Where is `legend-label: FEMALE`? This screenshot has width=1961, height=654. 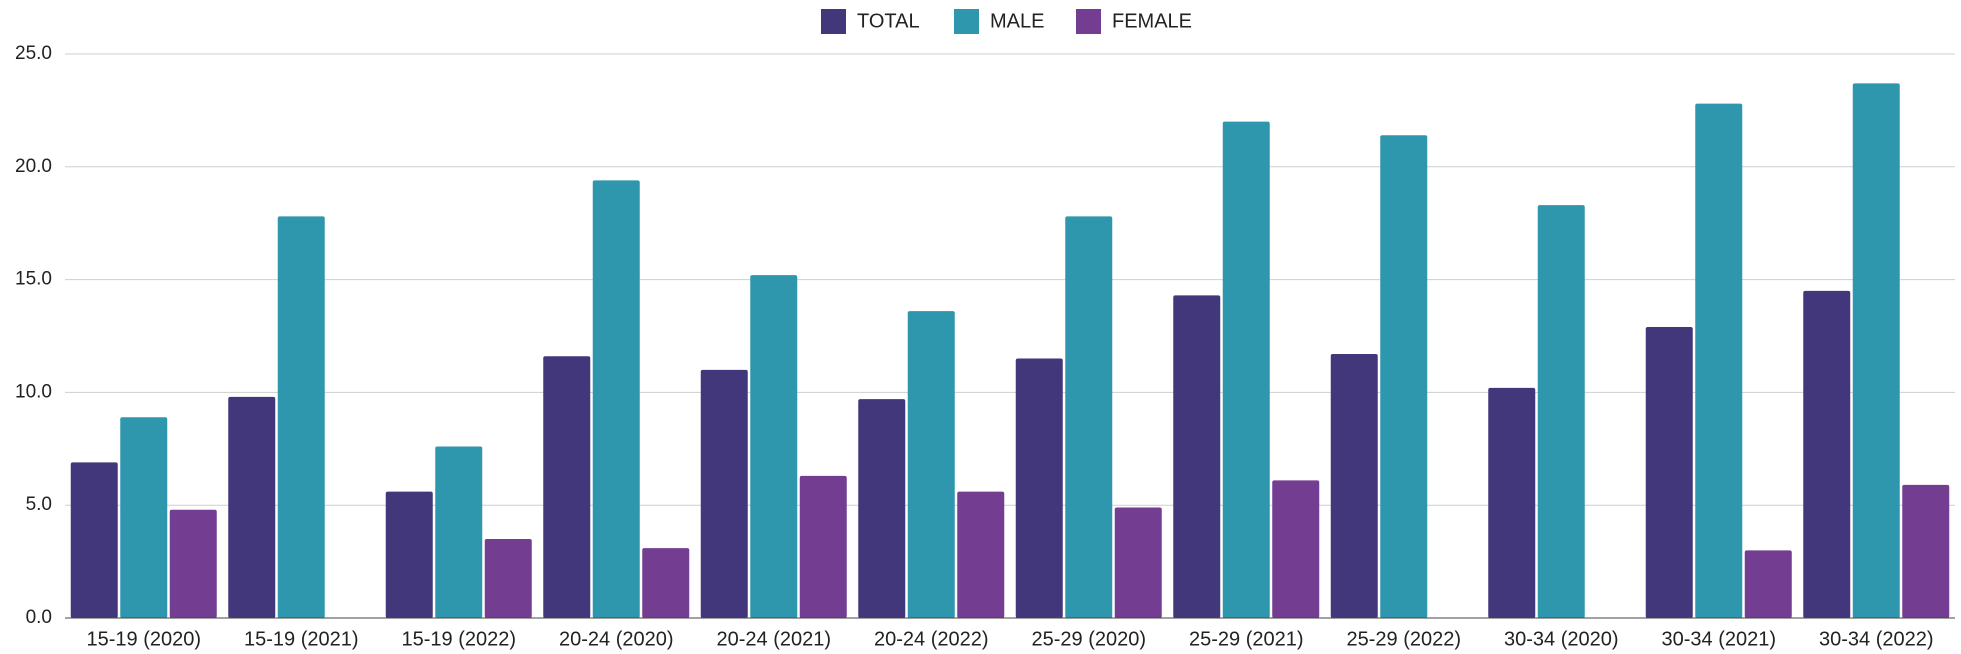
legend-label: FEMALE is located at coordinates (1152, 21).